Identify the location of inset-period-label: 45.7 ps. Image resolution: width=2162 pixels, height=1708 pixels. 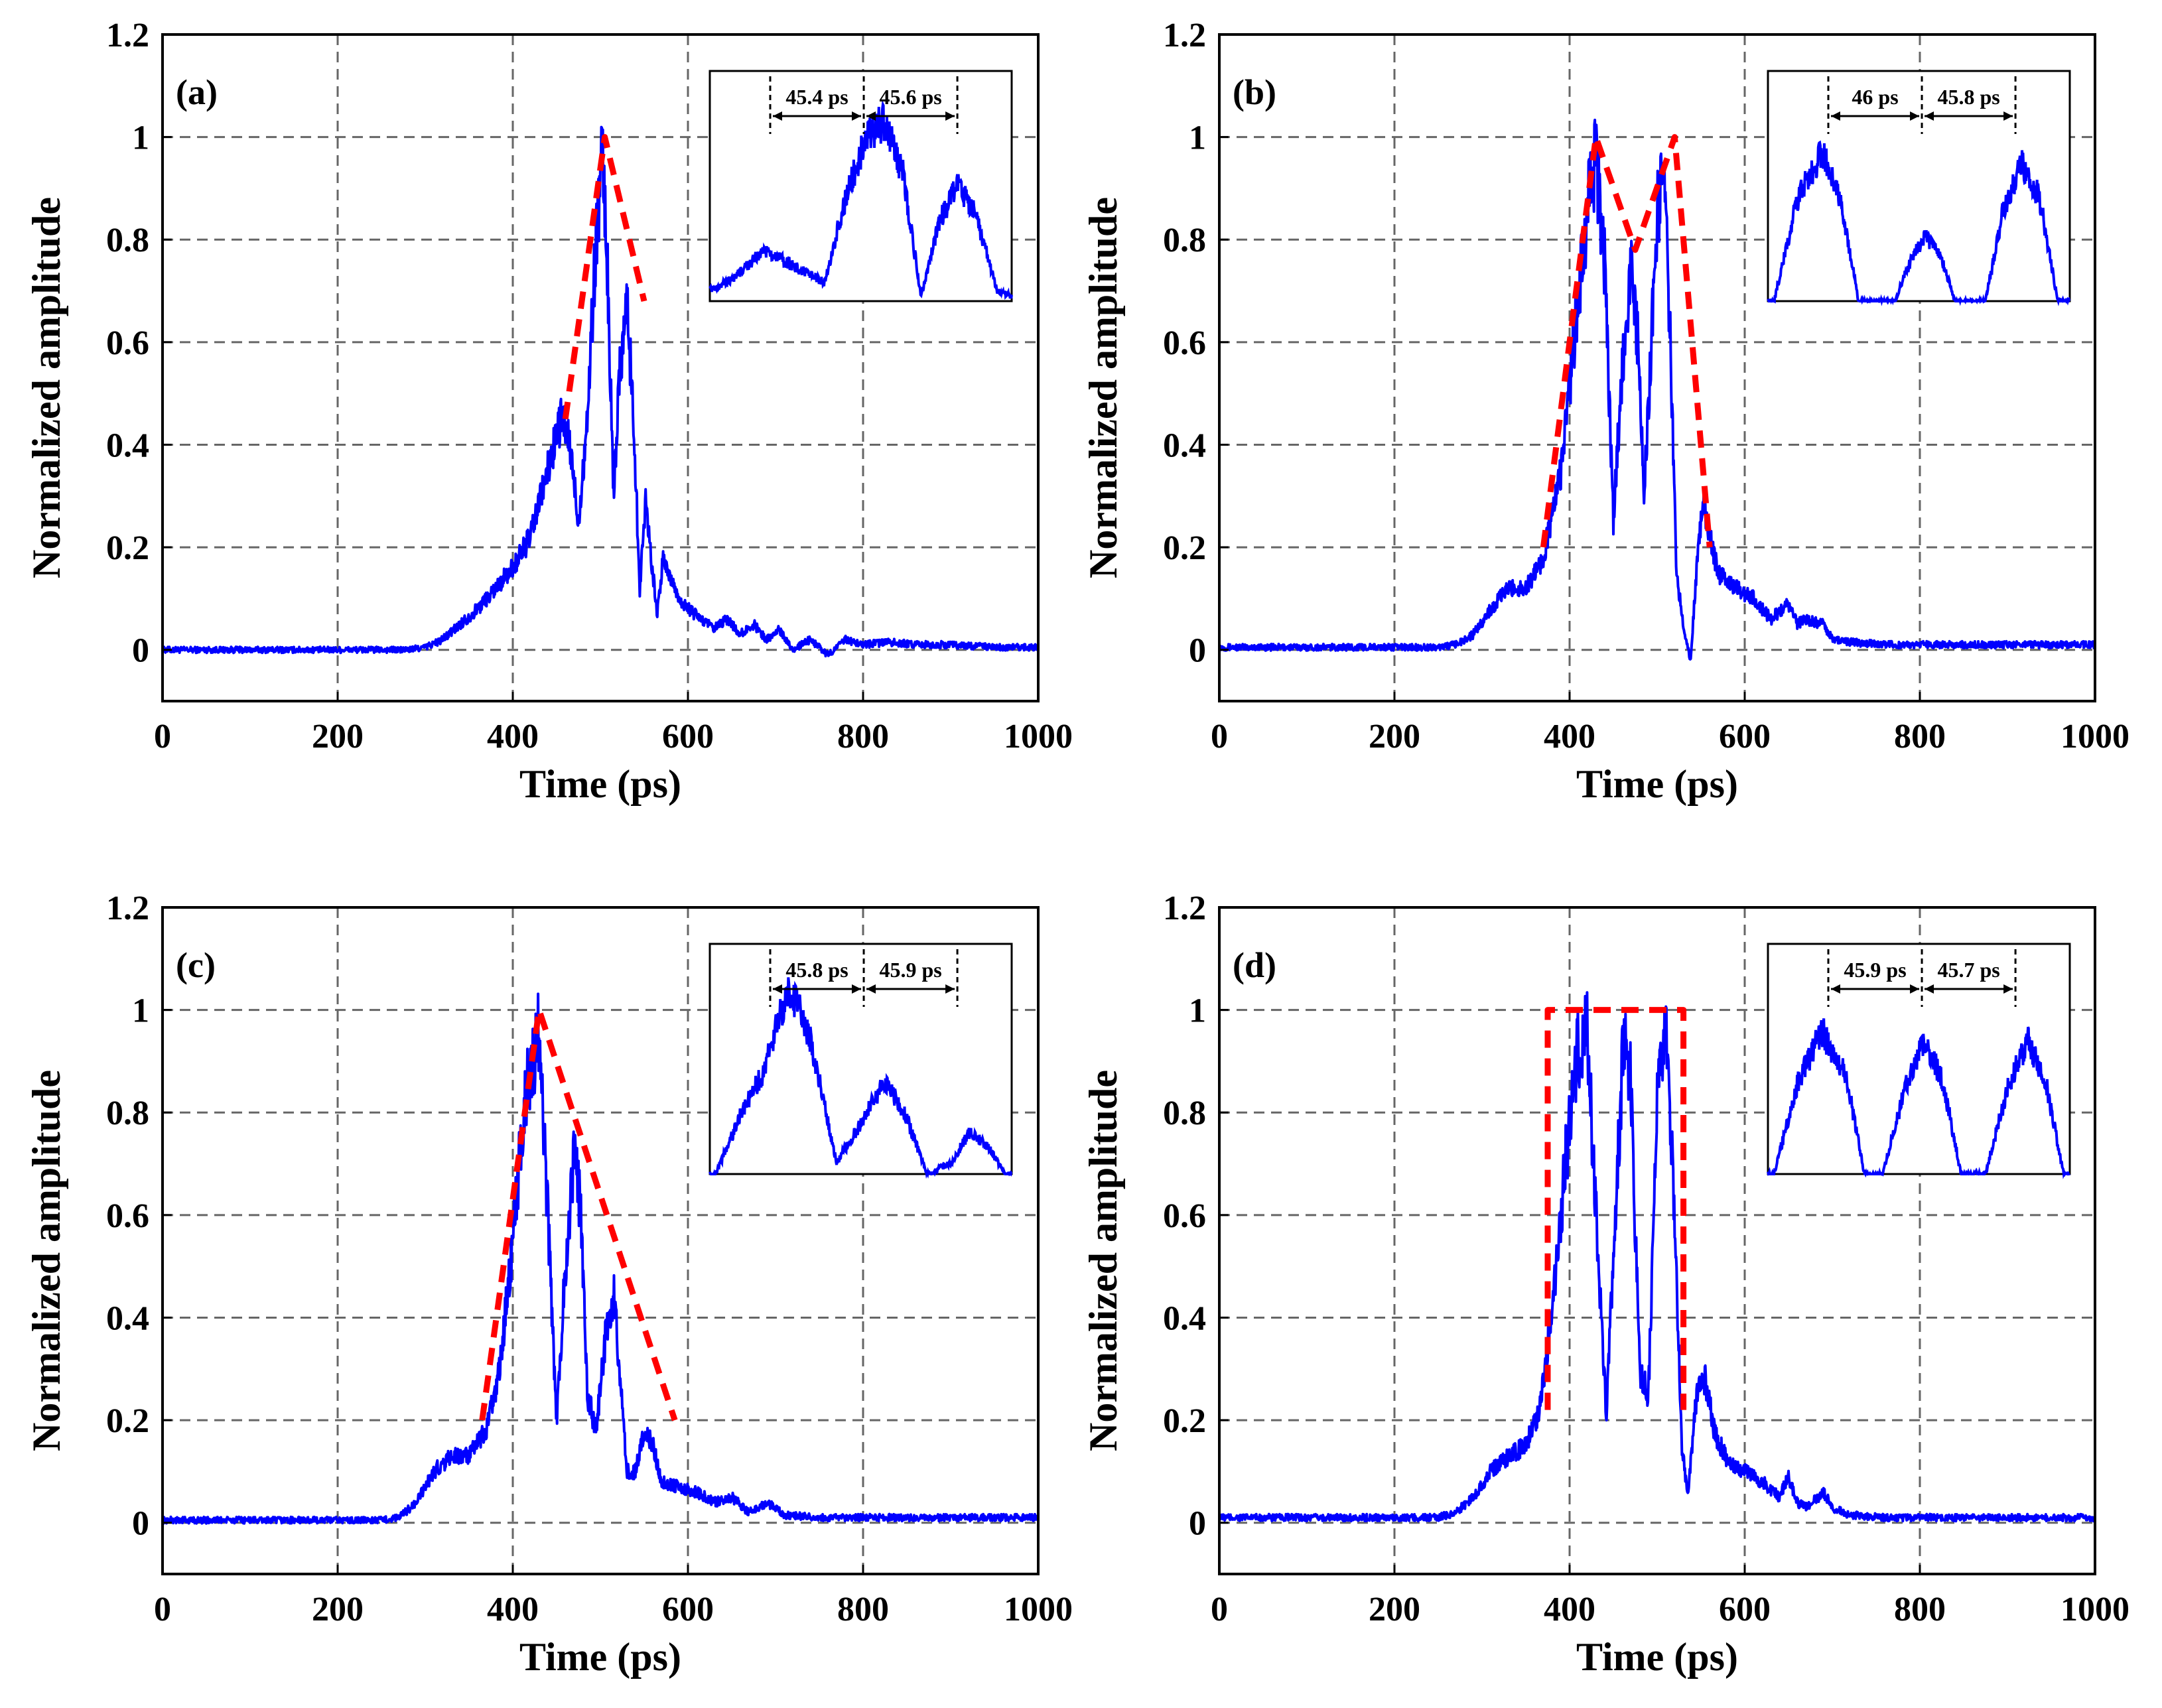
(1968, 970).